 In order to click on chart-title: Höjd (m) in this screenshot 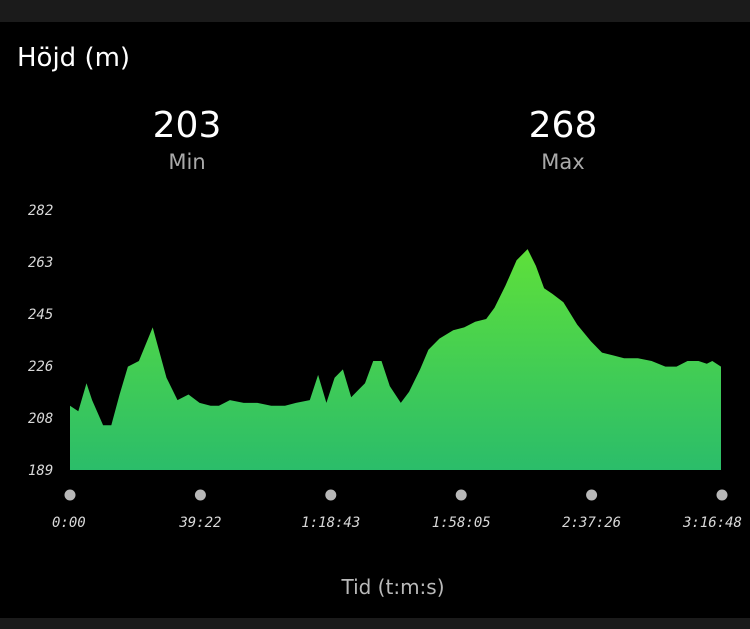, I will do `click(74, 58)`.